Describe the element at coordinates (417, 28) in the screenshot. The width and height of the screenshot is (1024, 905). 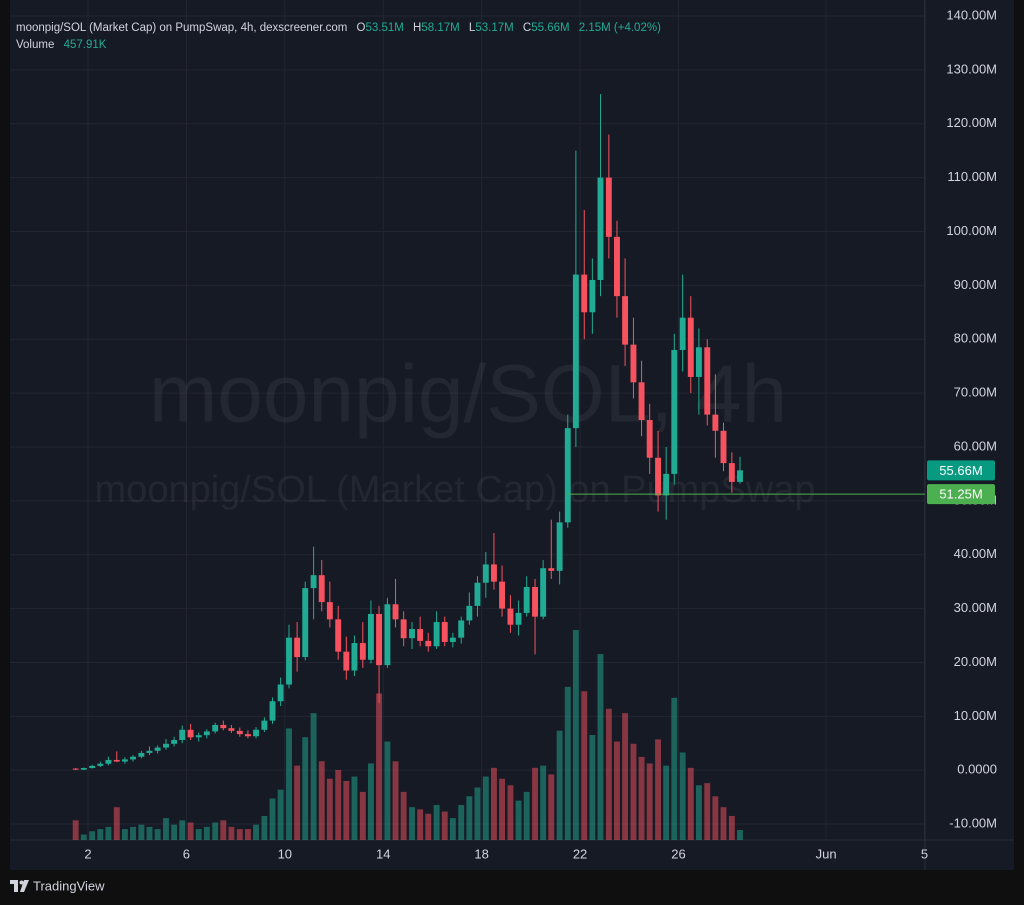
I see `high-key: H` at that location.